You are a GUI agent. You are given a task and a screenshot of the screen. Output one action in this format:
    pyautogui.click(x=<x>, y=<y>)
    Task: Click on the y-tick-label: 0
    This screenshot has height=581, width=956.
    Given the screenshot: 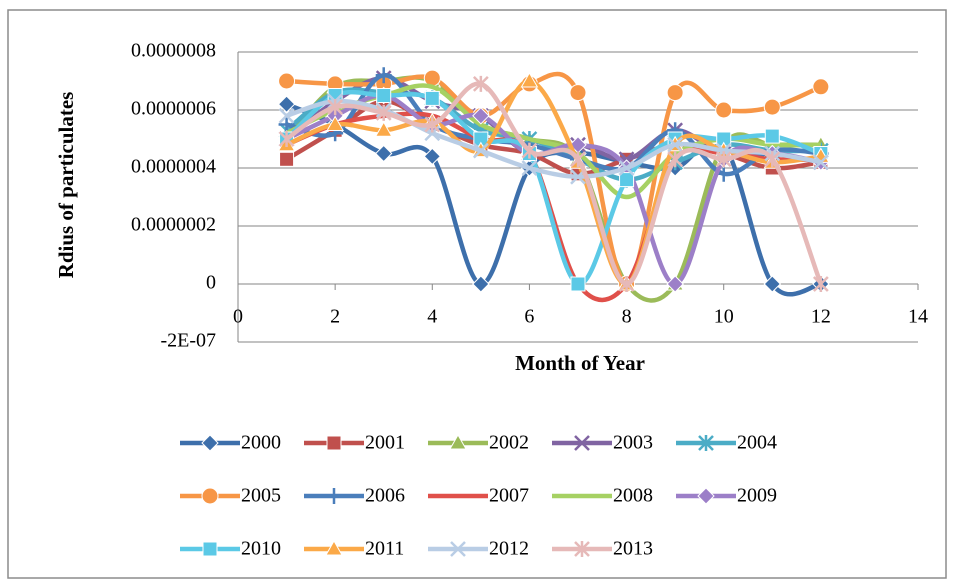 What is the action you would take?
    pyautogui.click(x=211, y=283)
    